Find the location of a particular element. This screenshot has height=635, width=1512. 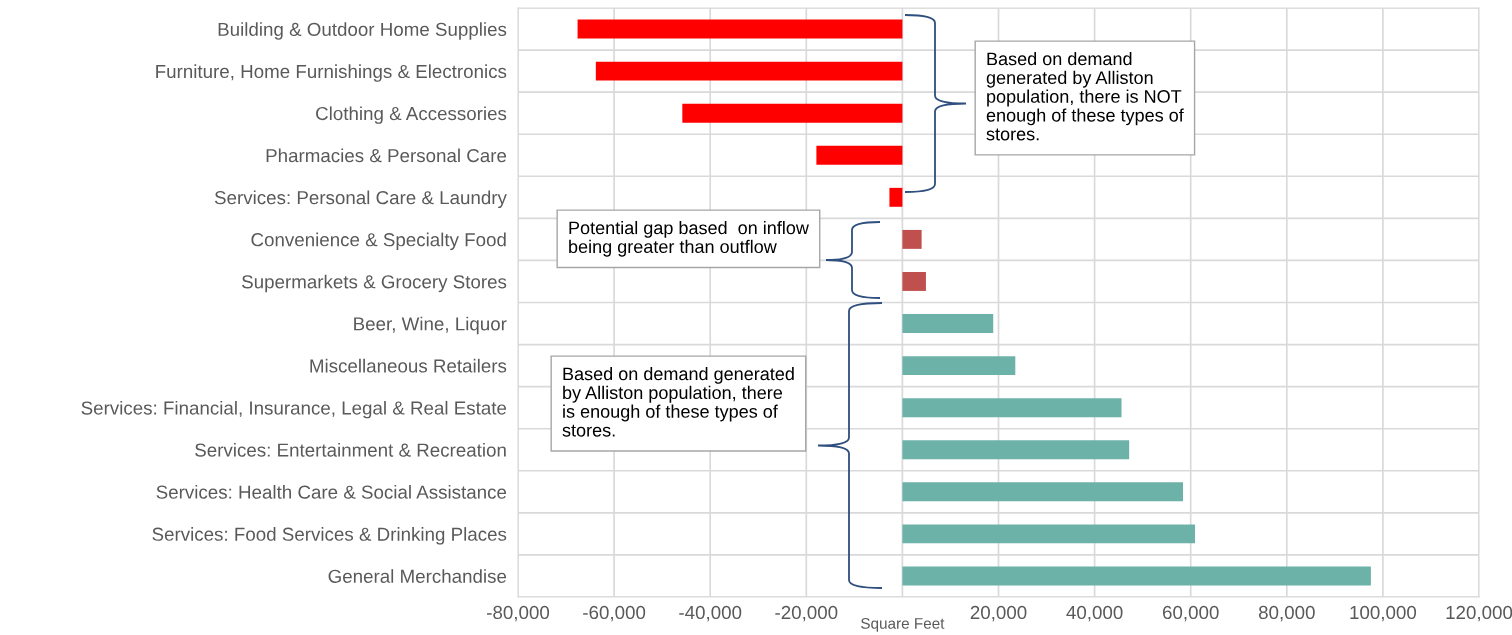

y-tick-label: Pharmacies & Personal Care is located at coordinates (386, 155).